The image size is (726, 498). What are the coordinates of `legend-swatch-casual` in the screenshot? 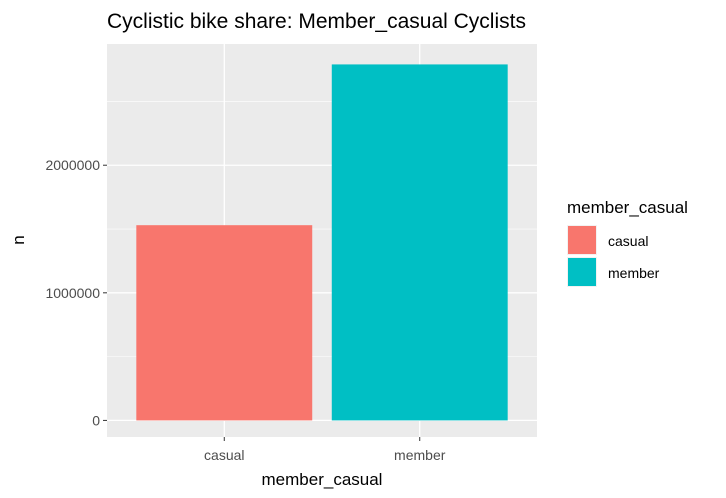 It's located at (582, 240).